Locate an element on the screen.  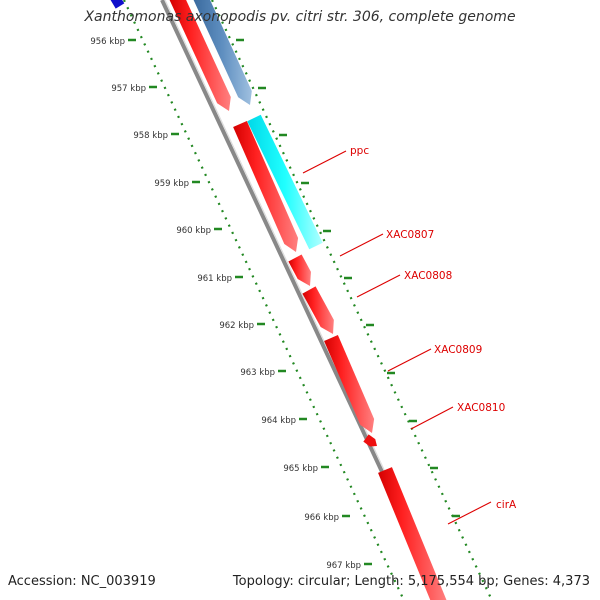
scale-tick-label: 957 kbp is located at coordinates (128, 89).